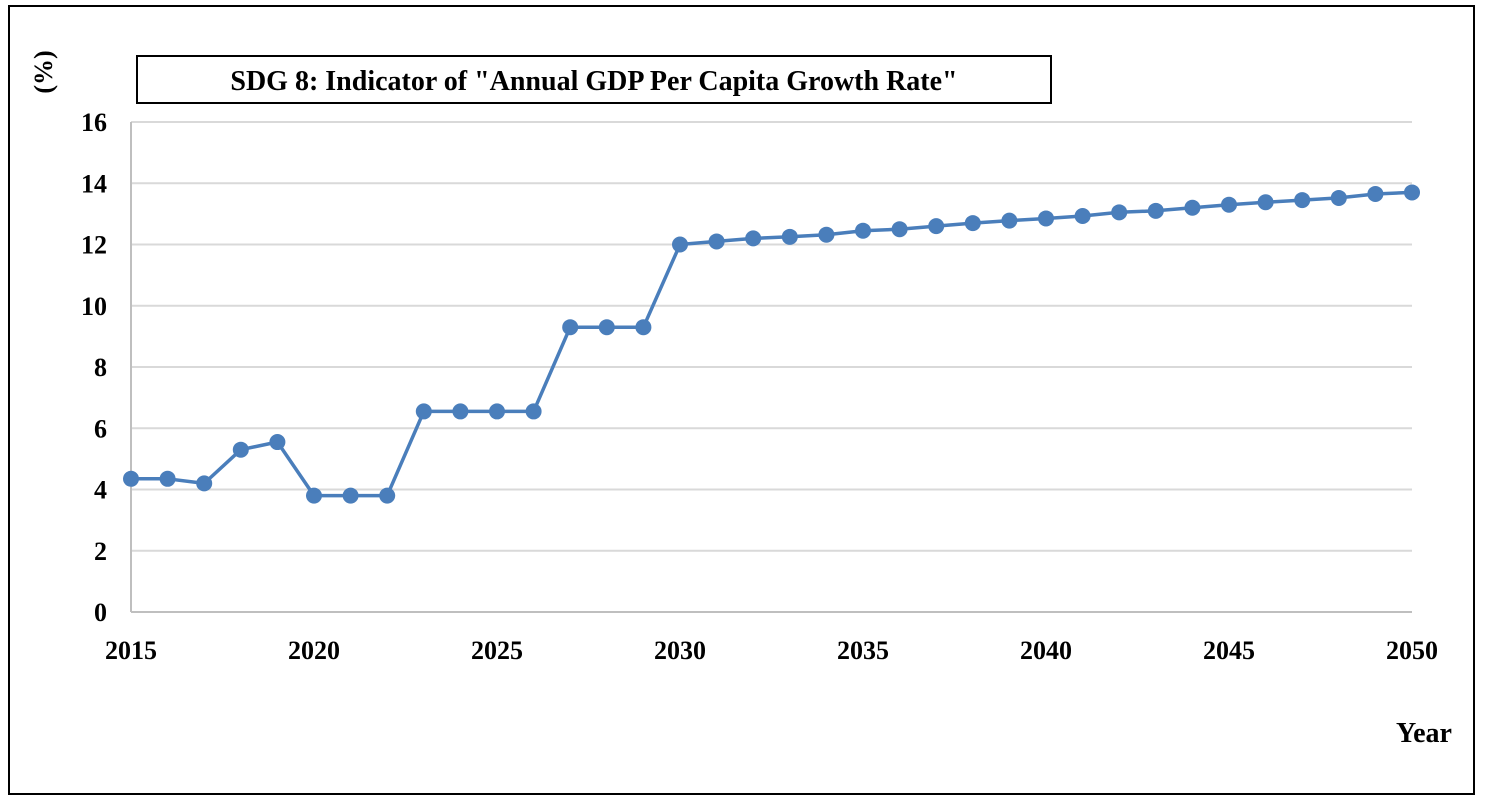 This screenshot has height=795, width=1488. What do you see at coordinates (100, 367) in the screenshot?
I see `y-tick-label: 8` at bounding box center [100, 367].